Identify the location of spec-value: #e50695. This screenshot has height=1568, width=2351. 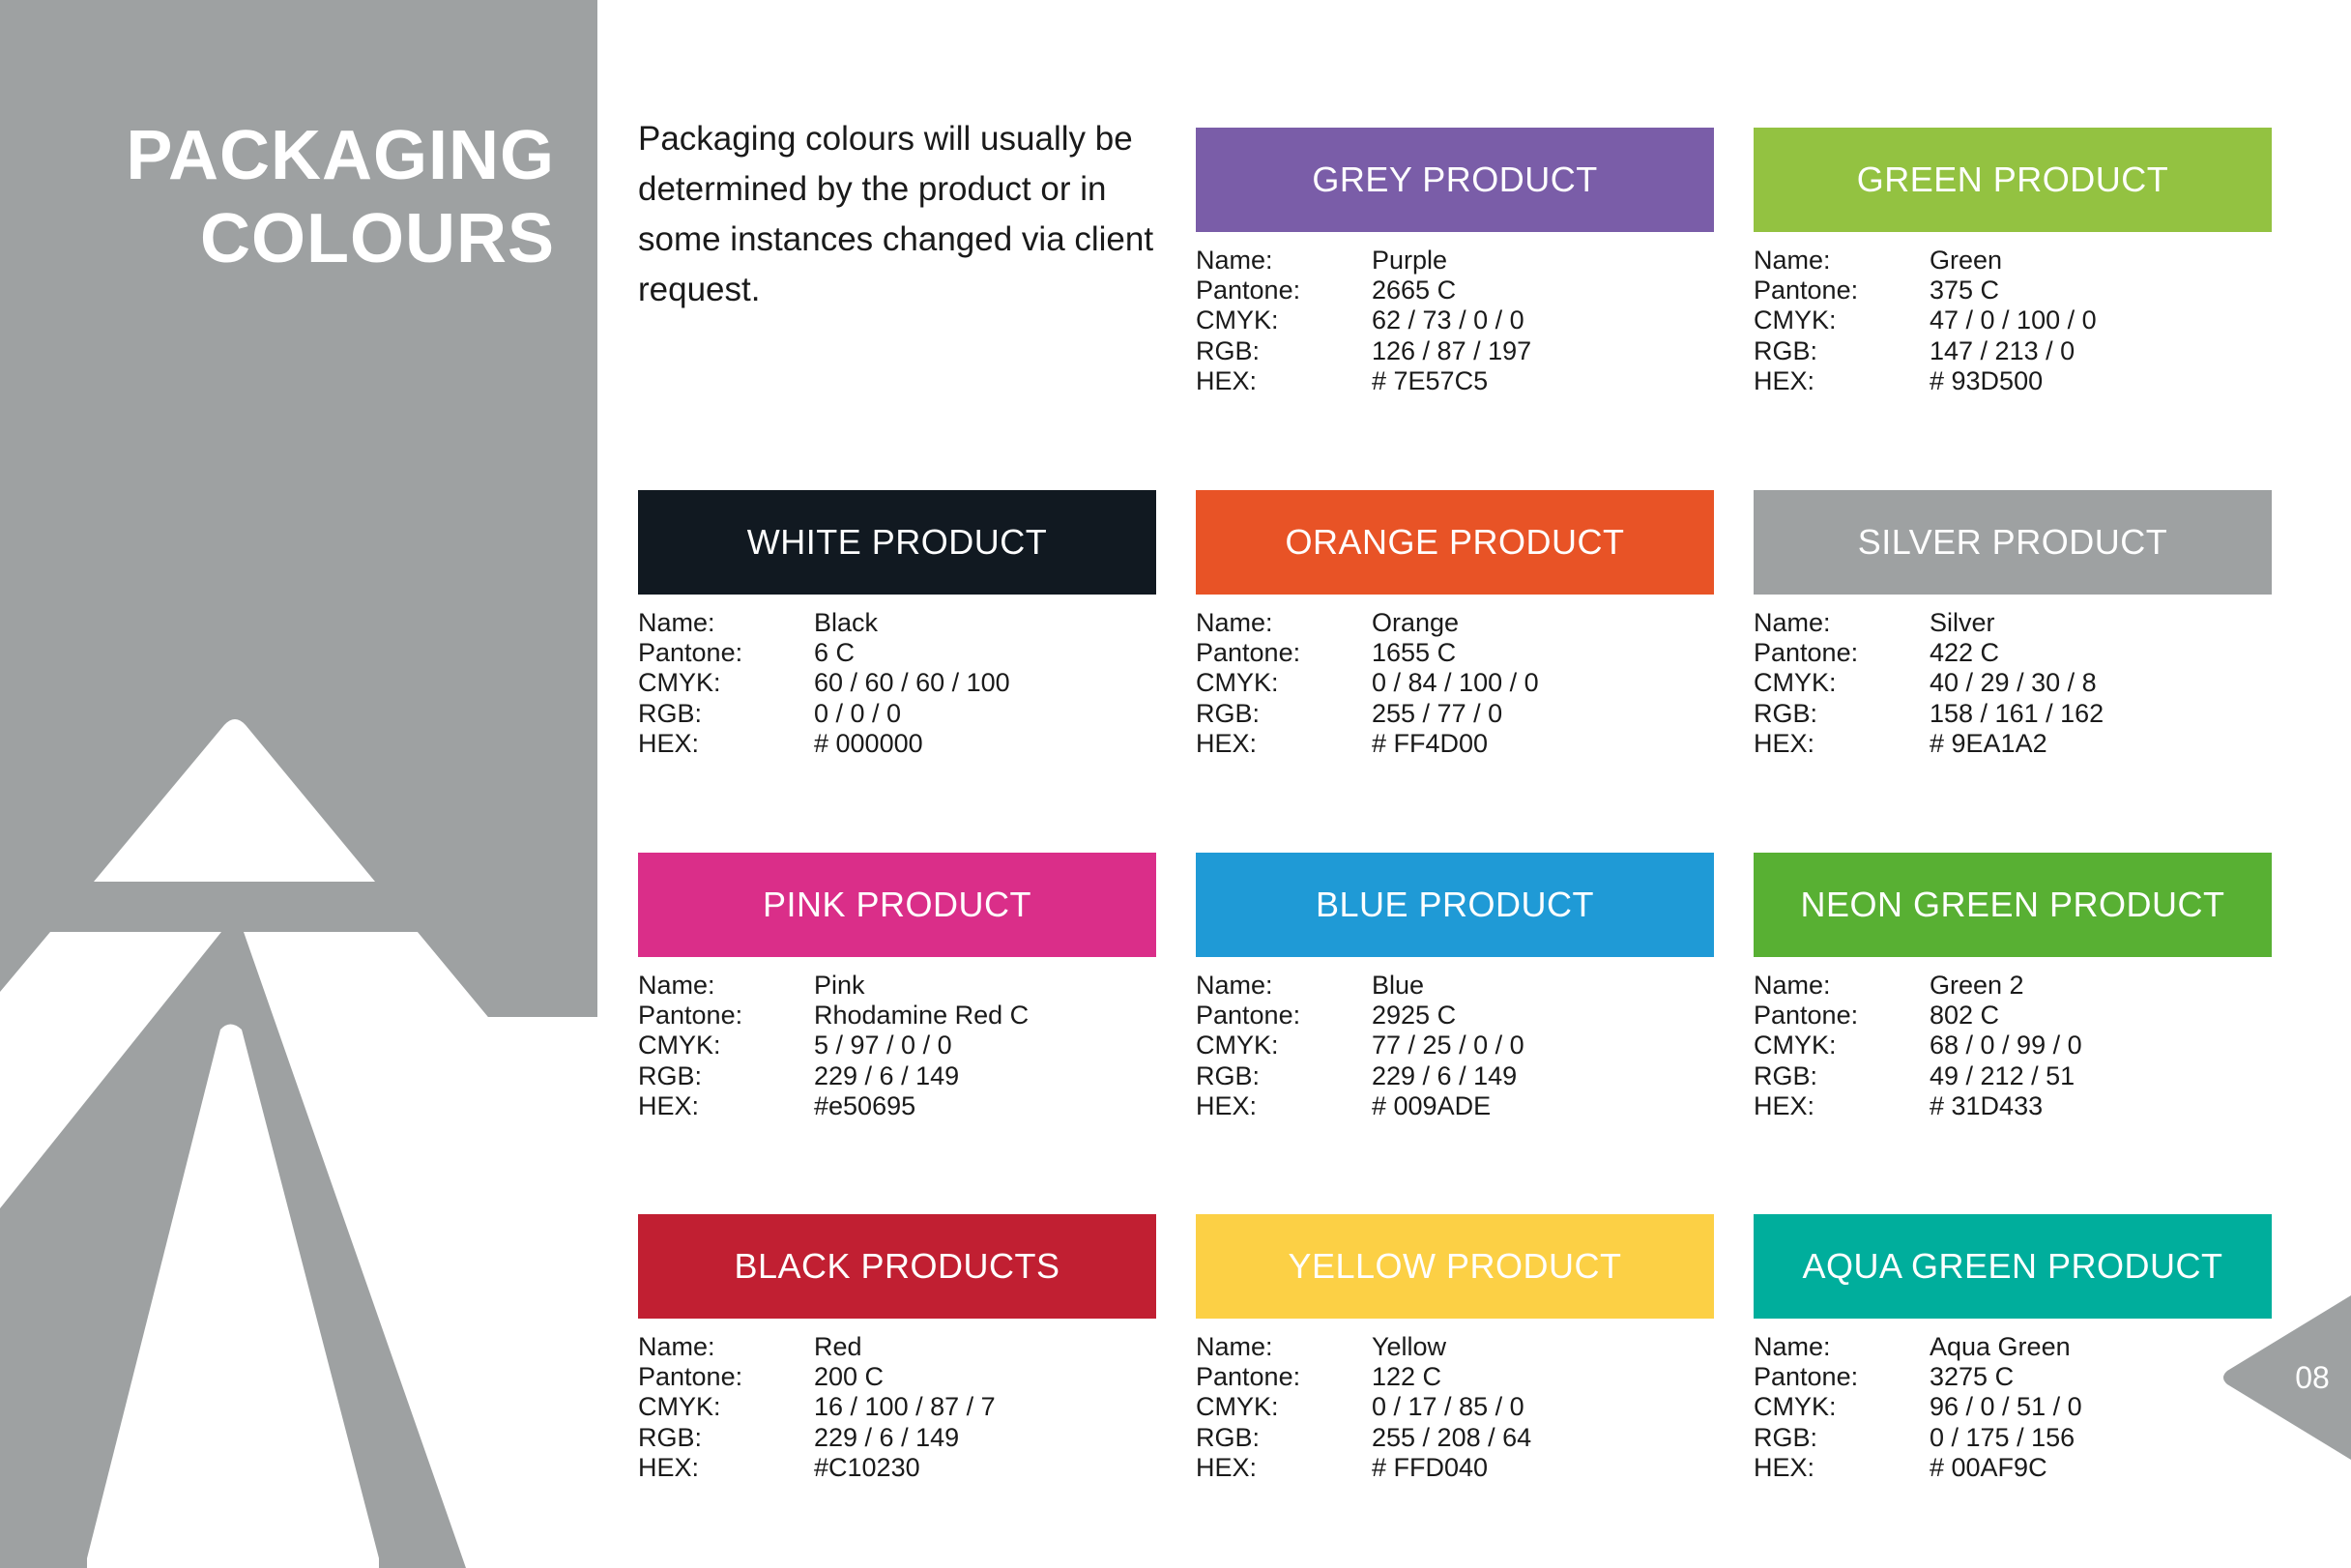
(865, 1105).